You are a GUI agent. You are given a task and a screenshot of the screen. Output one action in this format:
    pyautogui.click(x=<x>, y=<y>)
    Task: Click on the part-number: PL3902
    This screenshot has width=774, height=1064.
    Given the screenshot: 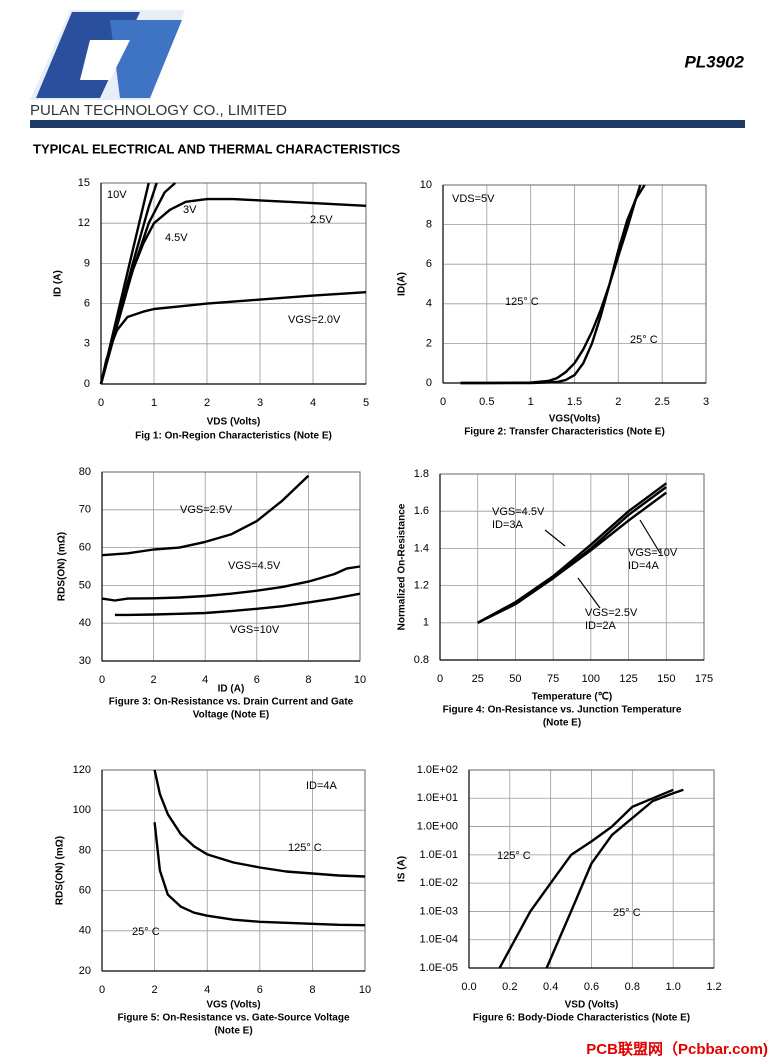 What is the action you would take?
    pyautogui.click(x=714, y=61)
    